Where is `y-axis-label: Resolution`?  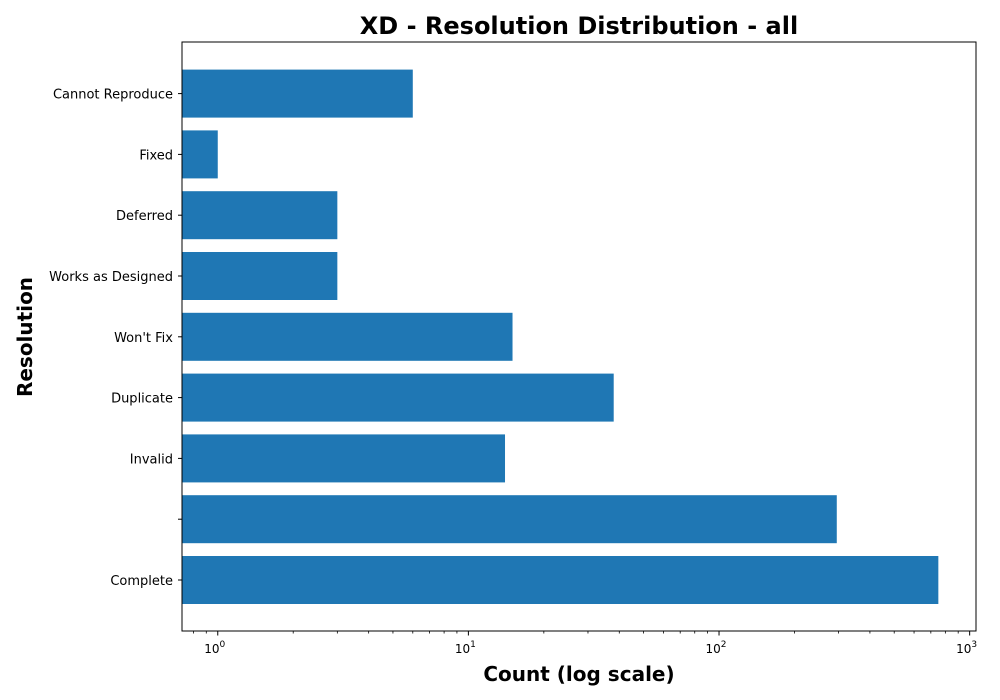 y-axis-label: Resolution is located at coordinates (25, 337).